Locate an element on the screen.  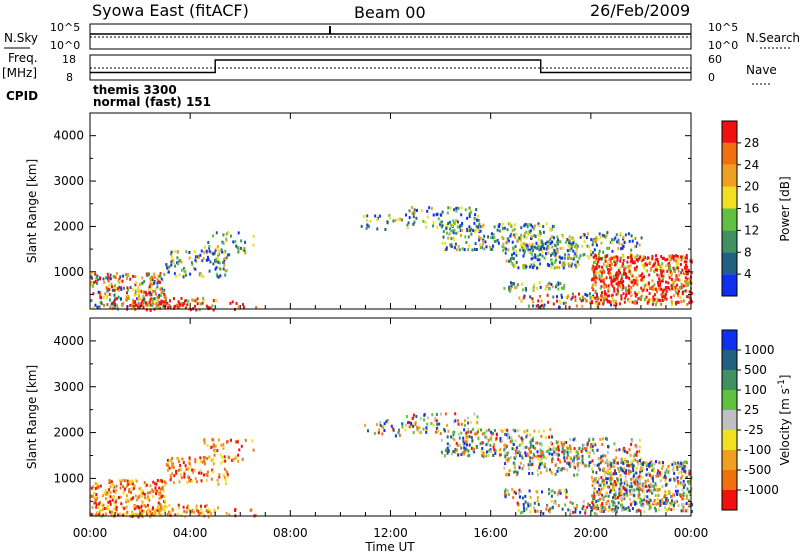
y-tick-label: 2000 is located at coordinates (68, 433).